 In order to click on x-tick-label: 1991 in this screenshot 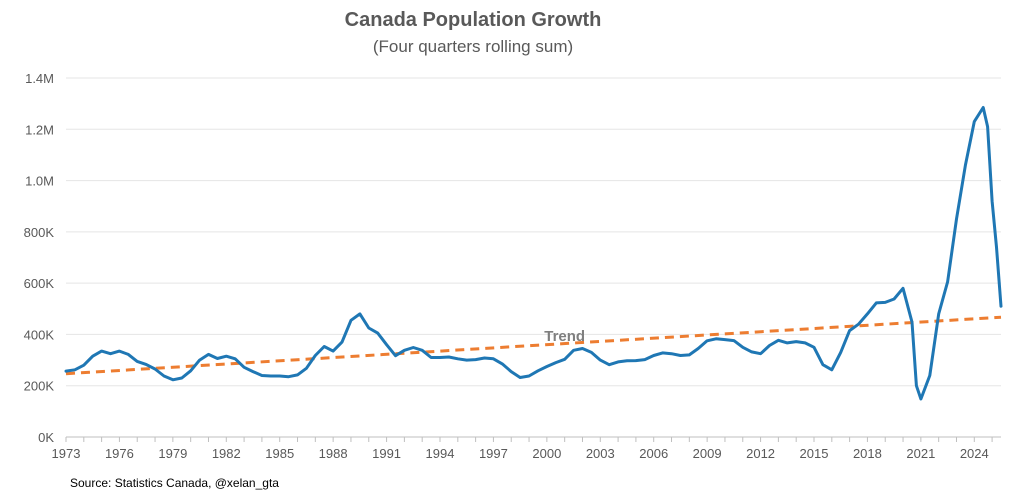, I will do `click(386, 453)`.